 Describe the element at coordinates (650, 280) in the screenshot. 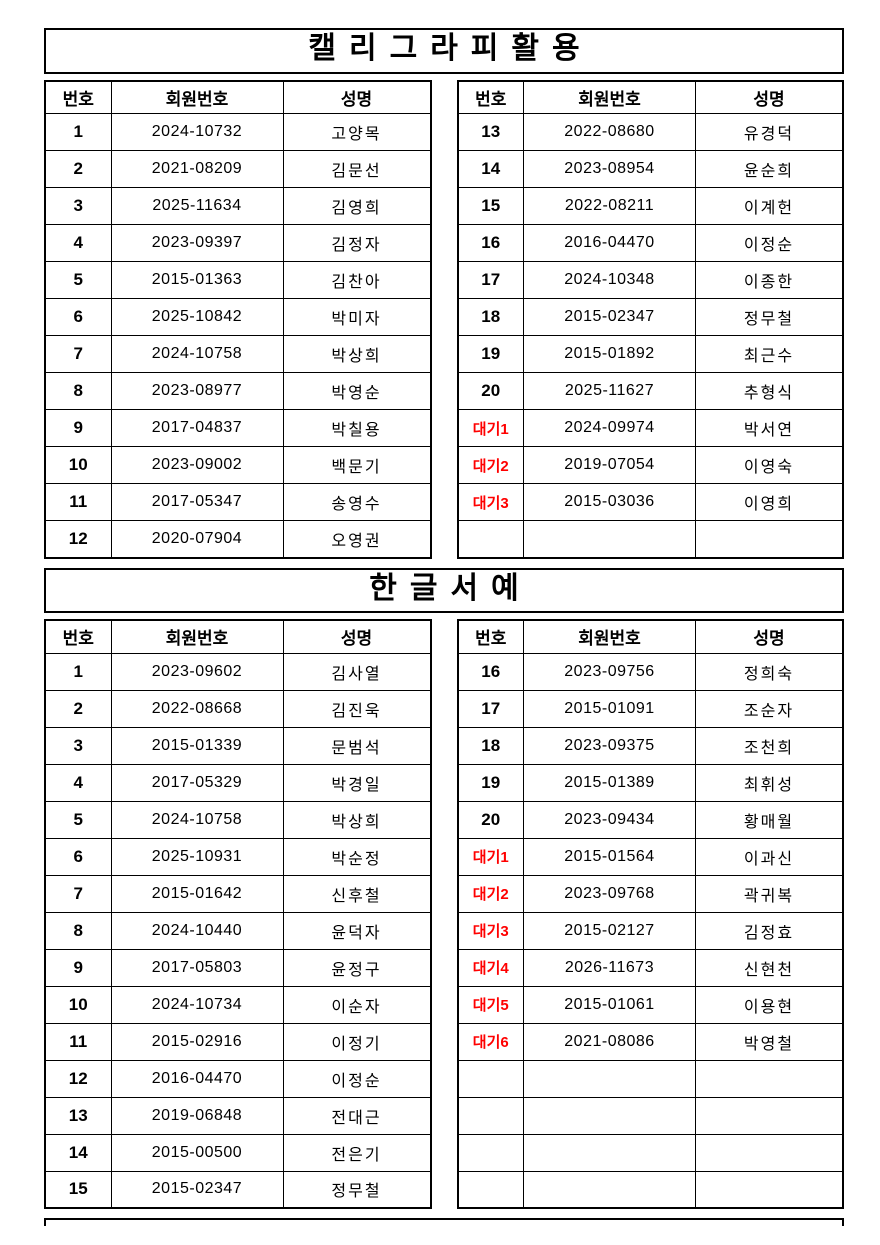

I see `table-row: 17 2024-10348 이종한` at that location.